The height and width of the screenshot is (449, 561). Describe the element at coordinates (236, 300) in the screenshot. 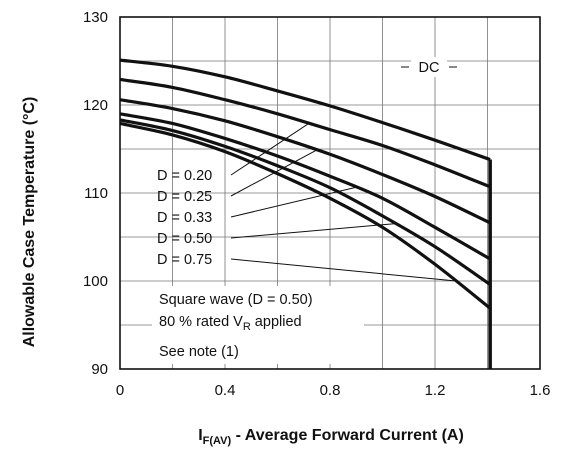

I see `note-line-1: Square wave (D = 0.50)` at that location.